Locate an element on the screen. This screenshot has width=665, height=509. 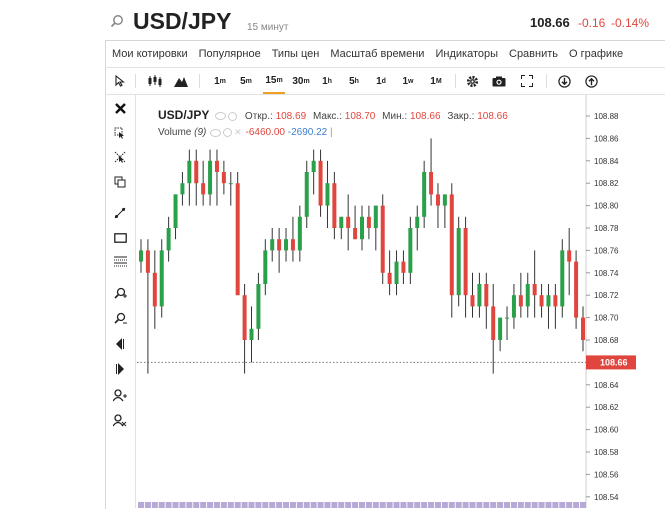
menu-popular: Популярное is located at coordinates (229, 54).